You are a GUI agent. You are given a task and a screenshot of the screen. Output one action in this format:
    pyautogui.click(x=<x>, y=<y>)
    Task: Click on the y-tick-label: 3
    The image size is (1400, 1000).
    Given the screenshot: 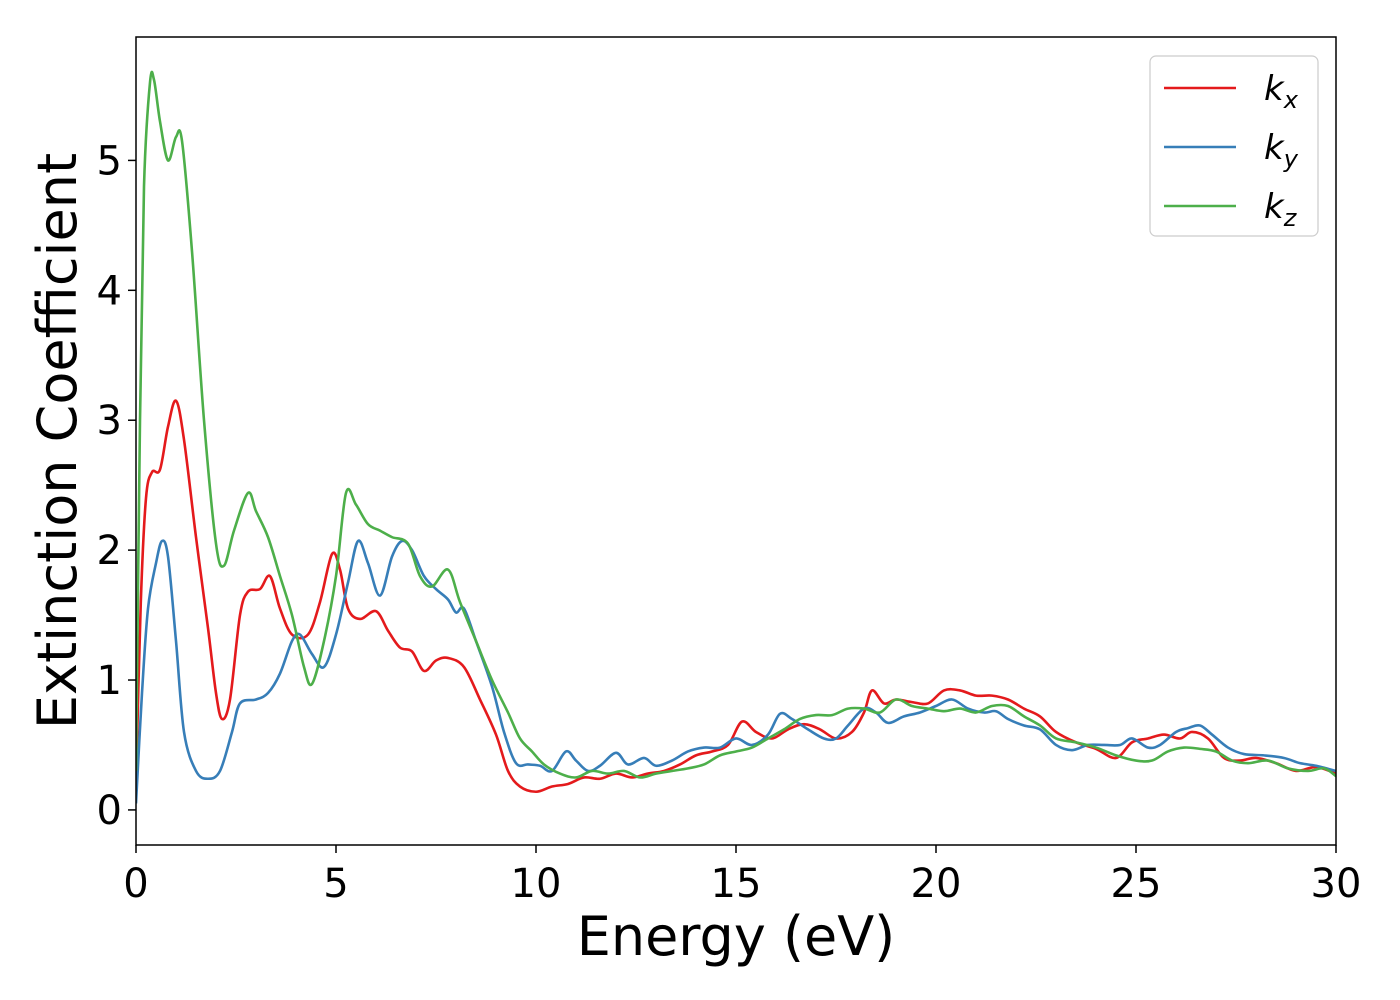 What is the action you would take?
    pyautogui.click(x=109, y=421)
    